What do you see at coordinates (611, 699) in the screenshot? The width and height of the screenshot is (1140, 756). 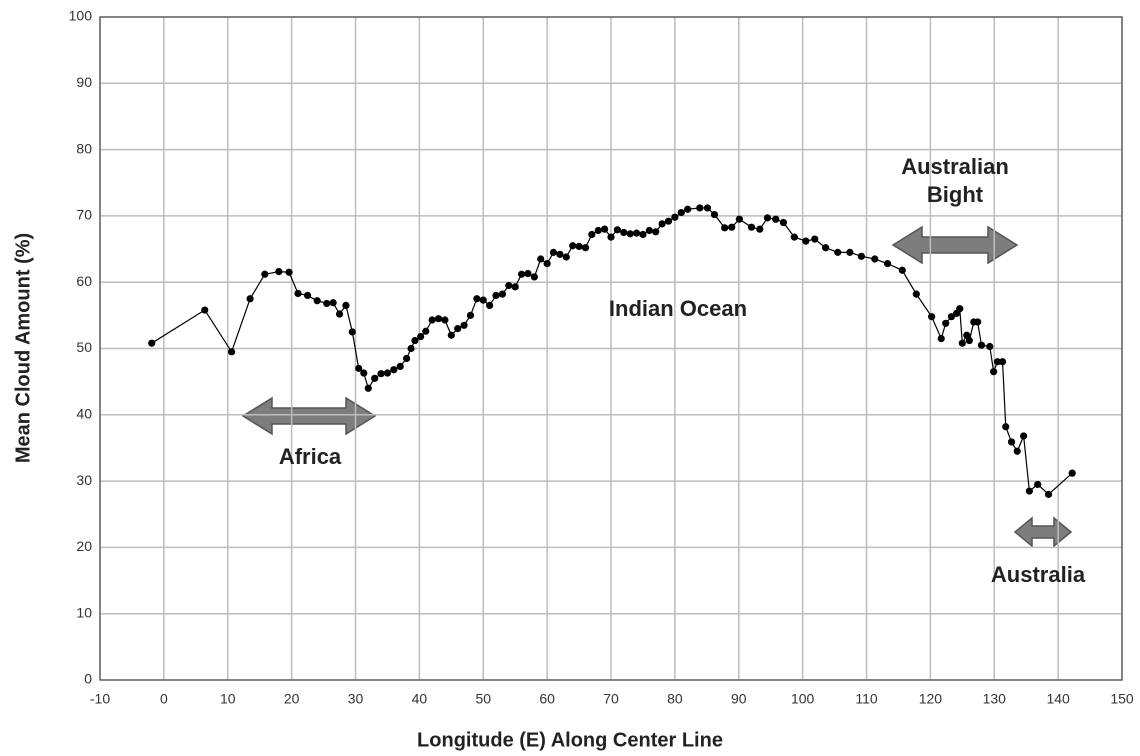 I see `x-tick-label: 70` at bounding box center [611, 699].